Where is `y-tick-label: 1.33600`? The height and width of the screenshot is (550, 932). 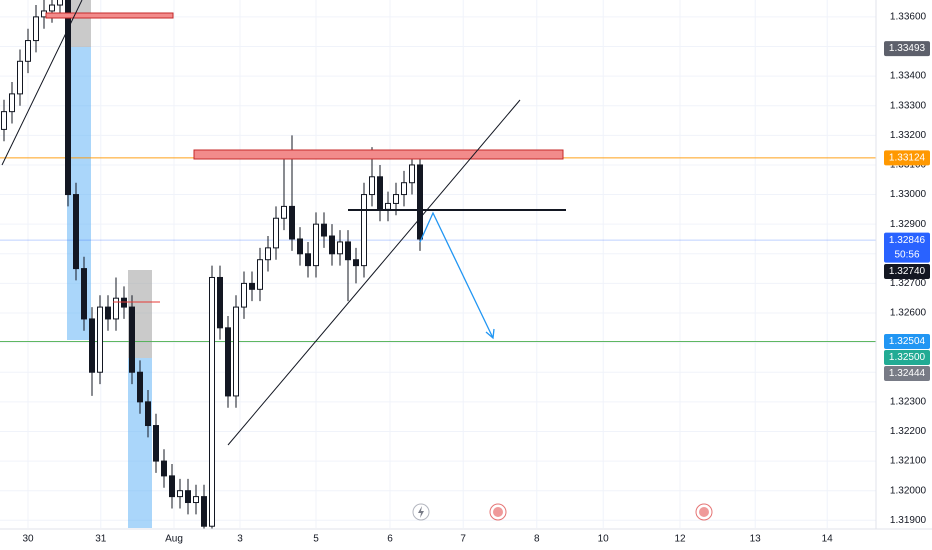 y-tick-label: 1.33600 is located at coordinates (908, 17).